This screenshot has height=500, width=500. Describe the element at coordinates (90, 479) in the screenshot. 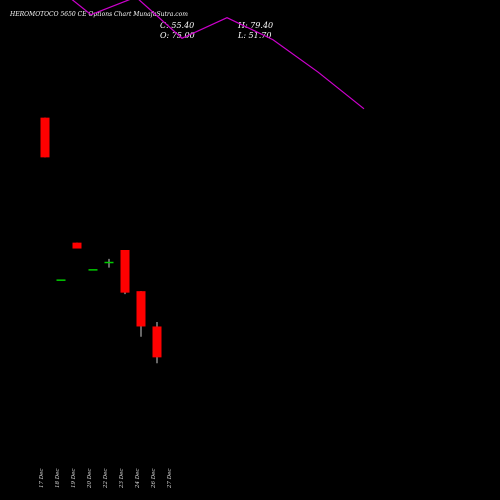

I see `x-tick-label: 20 Dec` at that location.